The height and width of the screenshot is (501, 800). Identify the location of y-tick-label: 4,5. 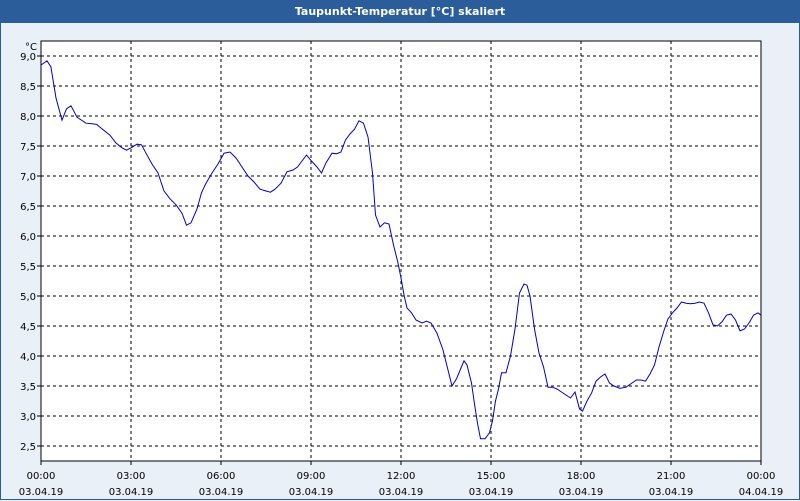
(28, 327).